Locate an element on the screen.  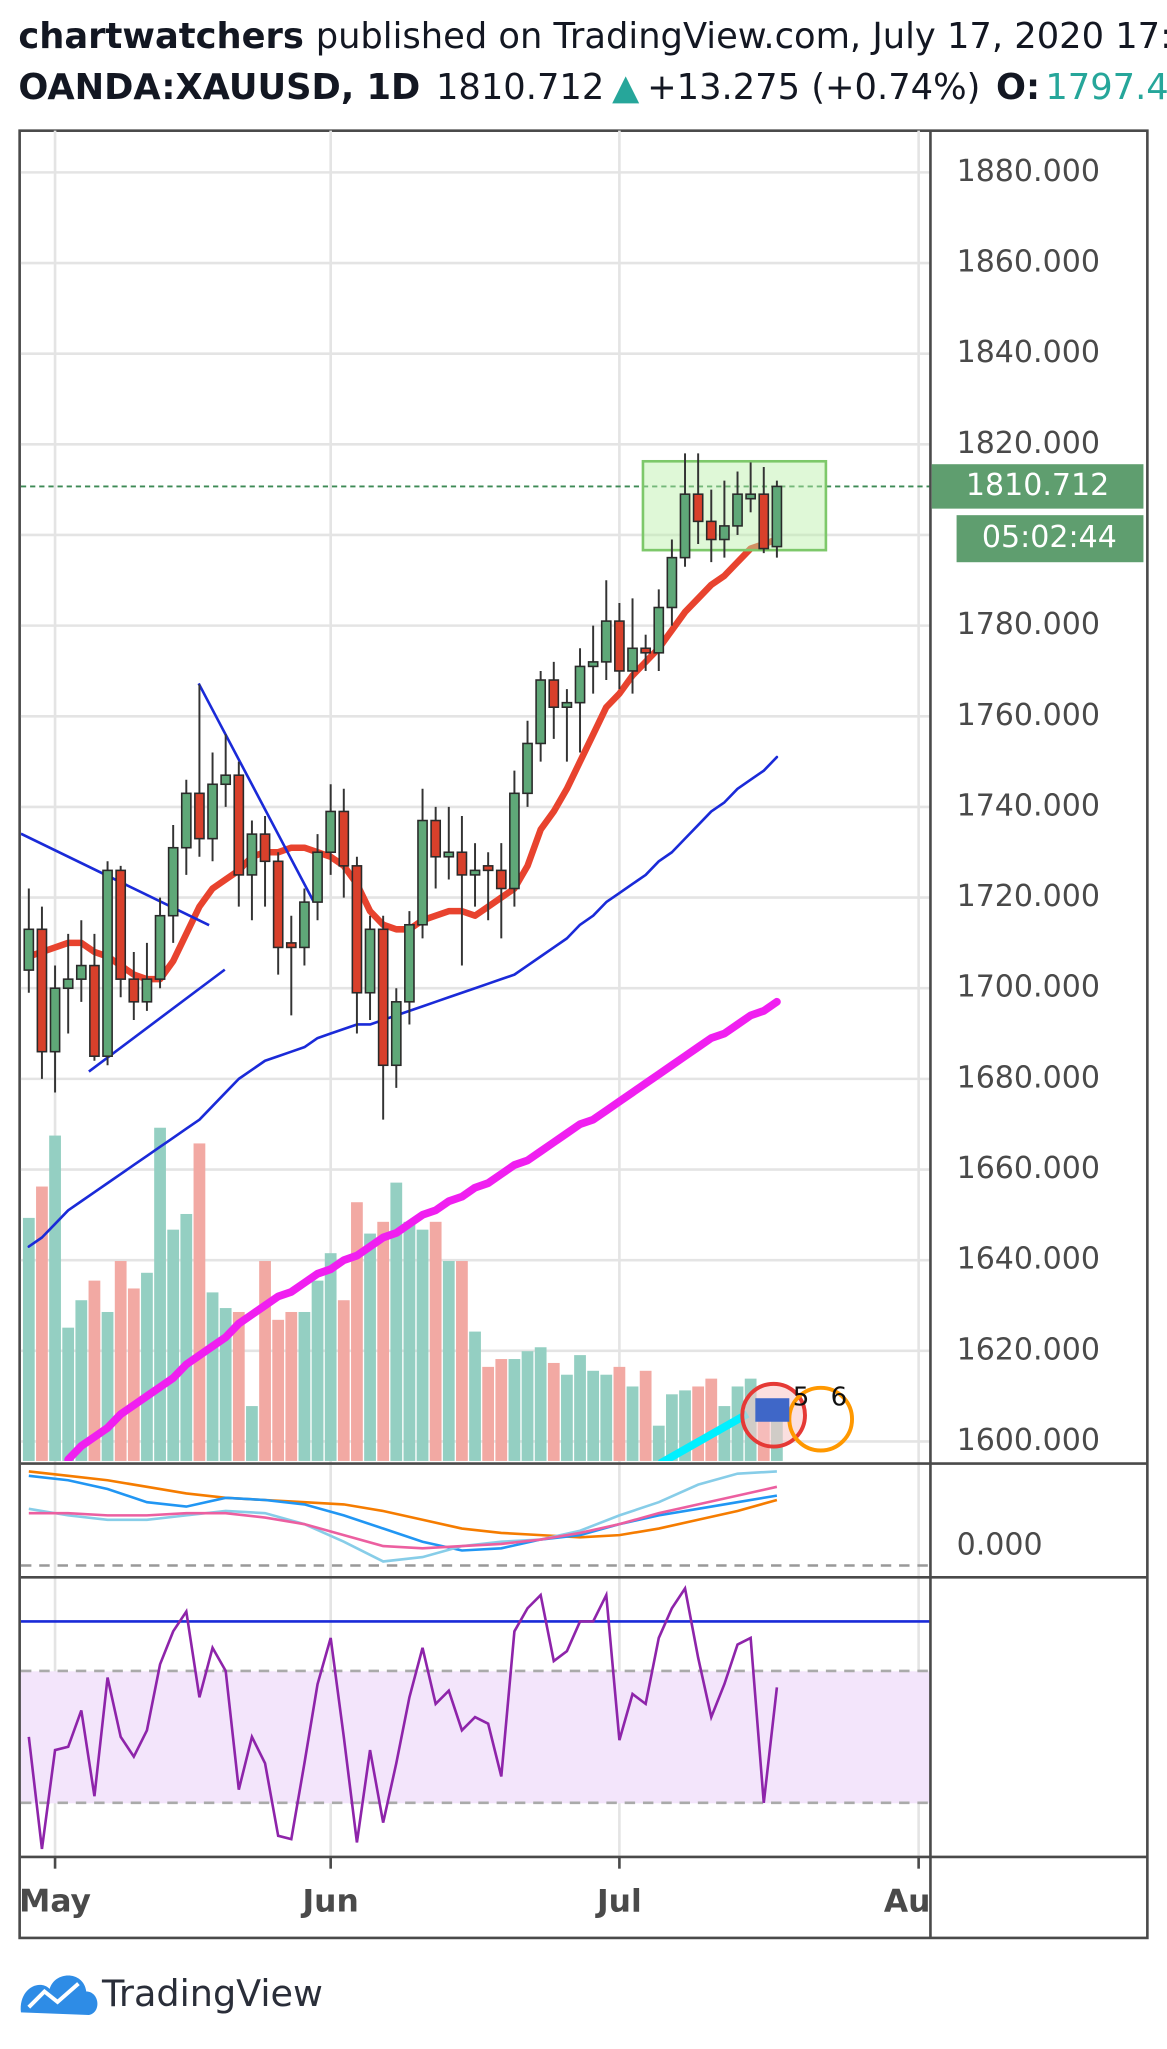
last-price-label: 1810.712 is located at coordinates (1037, 485).